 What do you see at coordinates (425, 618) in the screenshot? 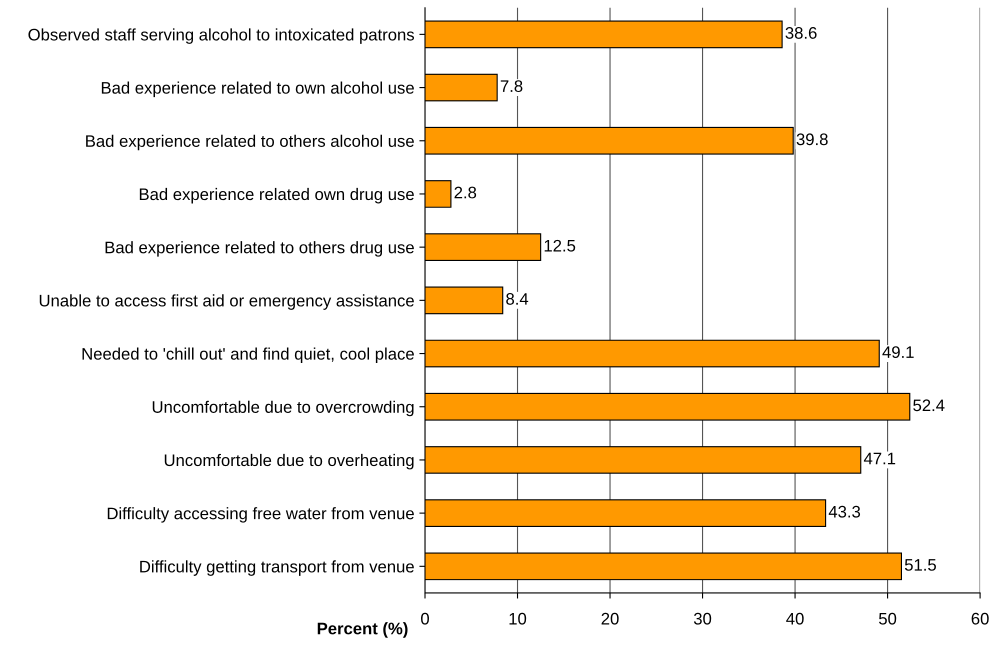
I see `x-tick-label: 0` at bounding box center [425, 618].